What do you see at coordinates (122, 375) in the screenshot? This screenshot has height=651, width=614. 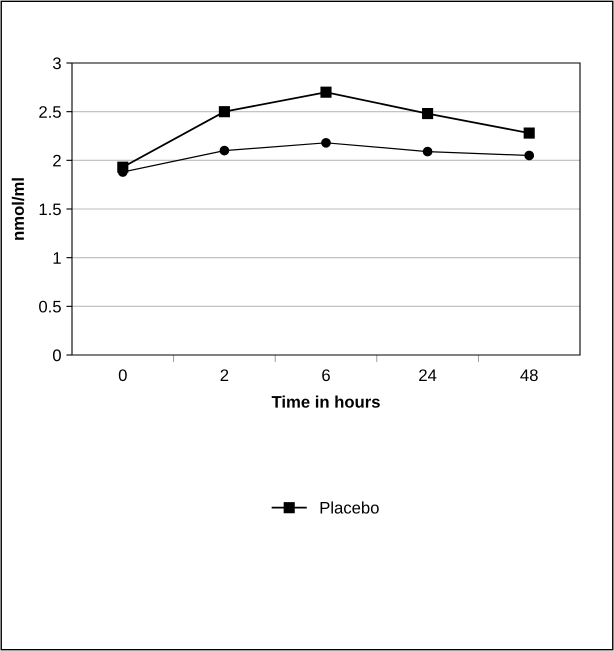 I see `x-tick-label: 0` at bounding box center [122, 375].